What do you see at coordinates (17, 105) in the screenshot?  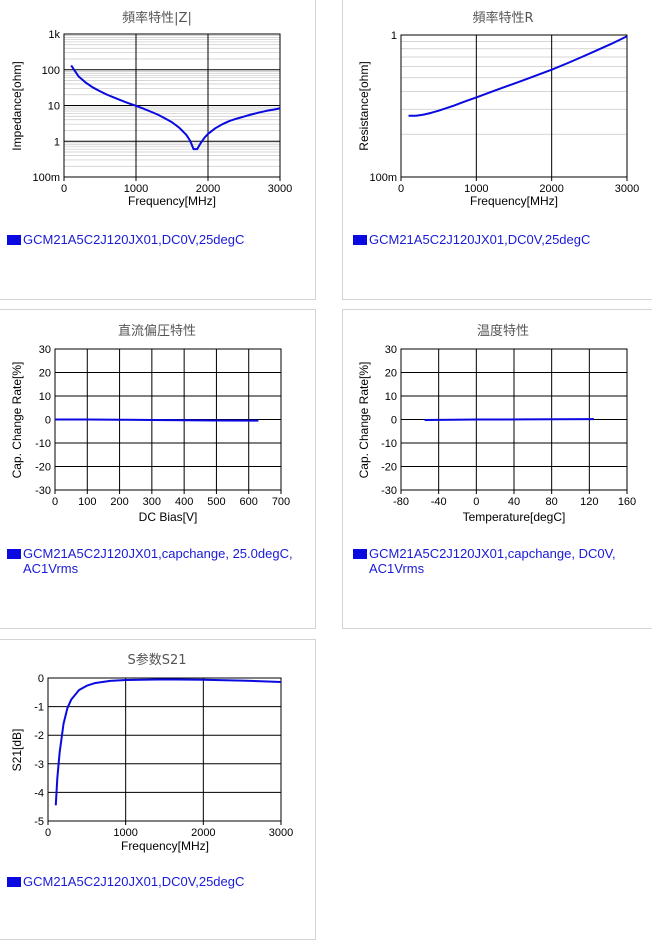 I see `y-axis-label: Impedance[ohm]` at bounding box center [17, 105].